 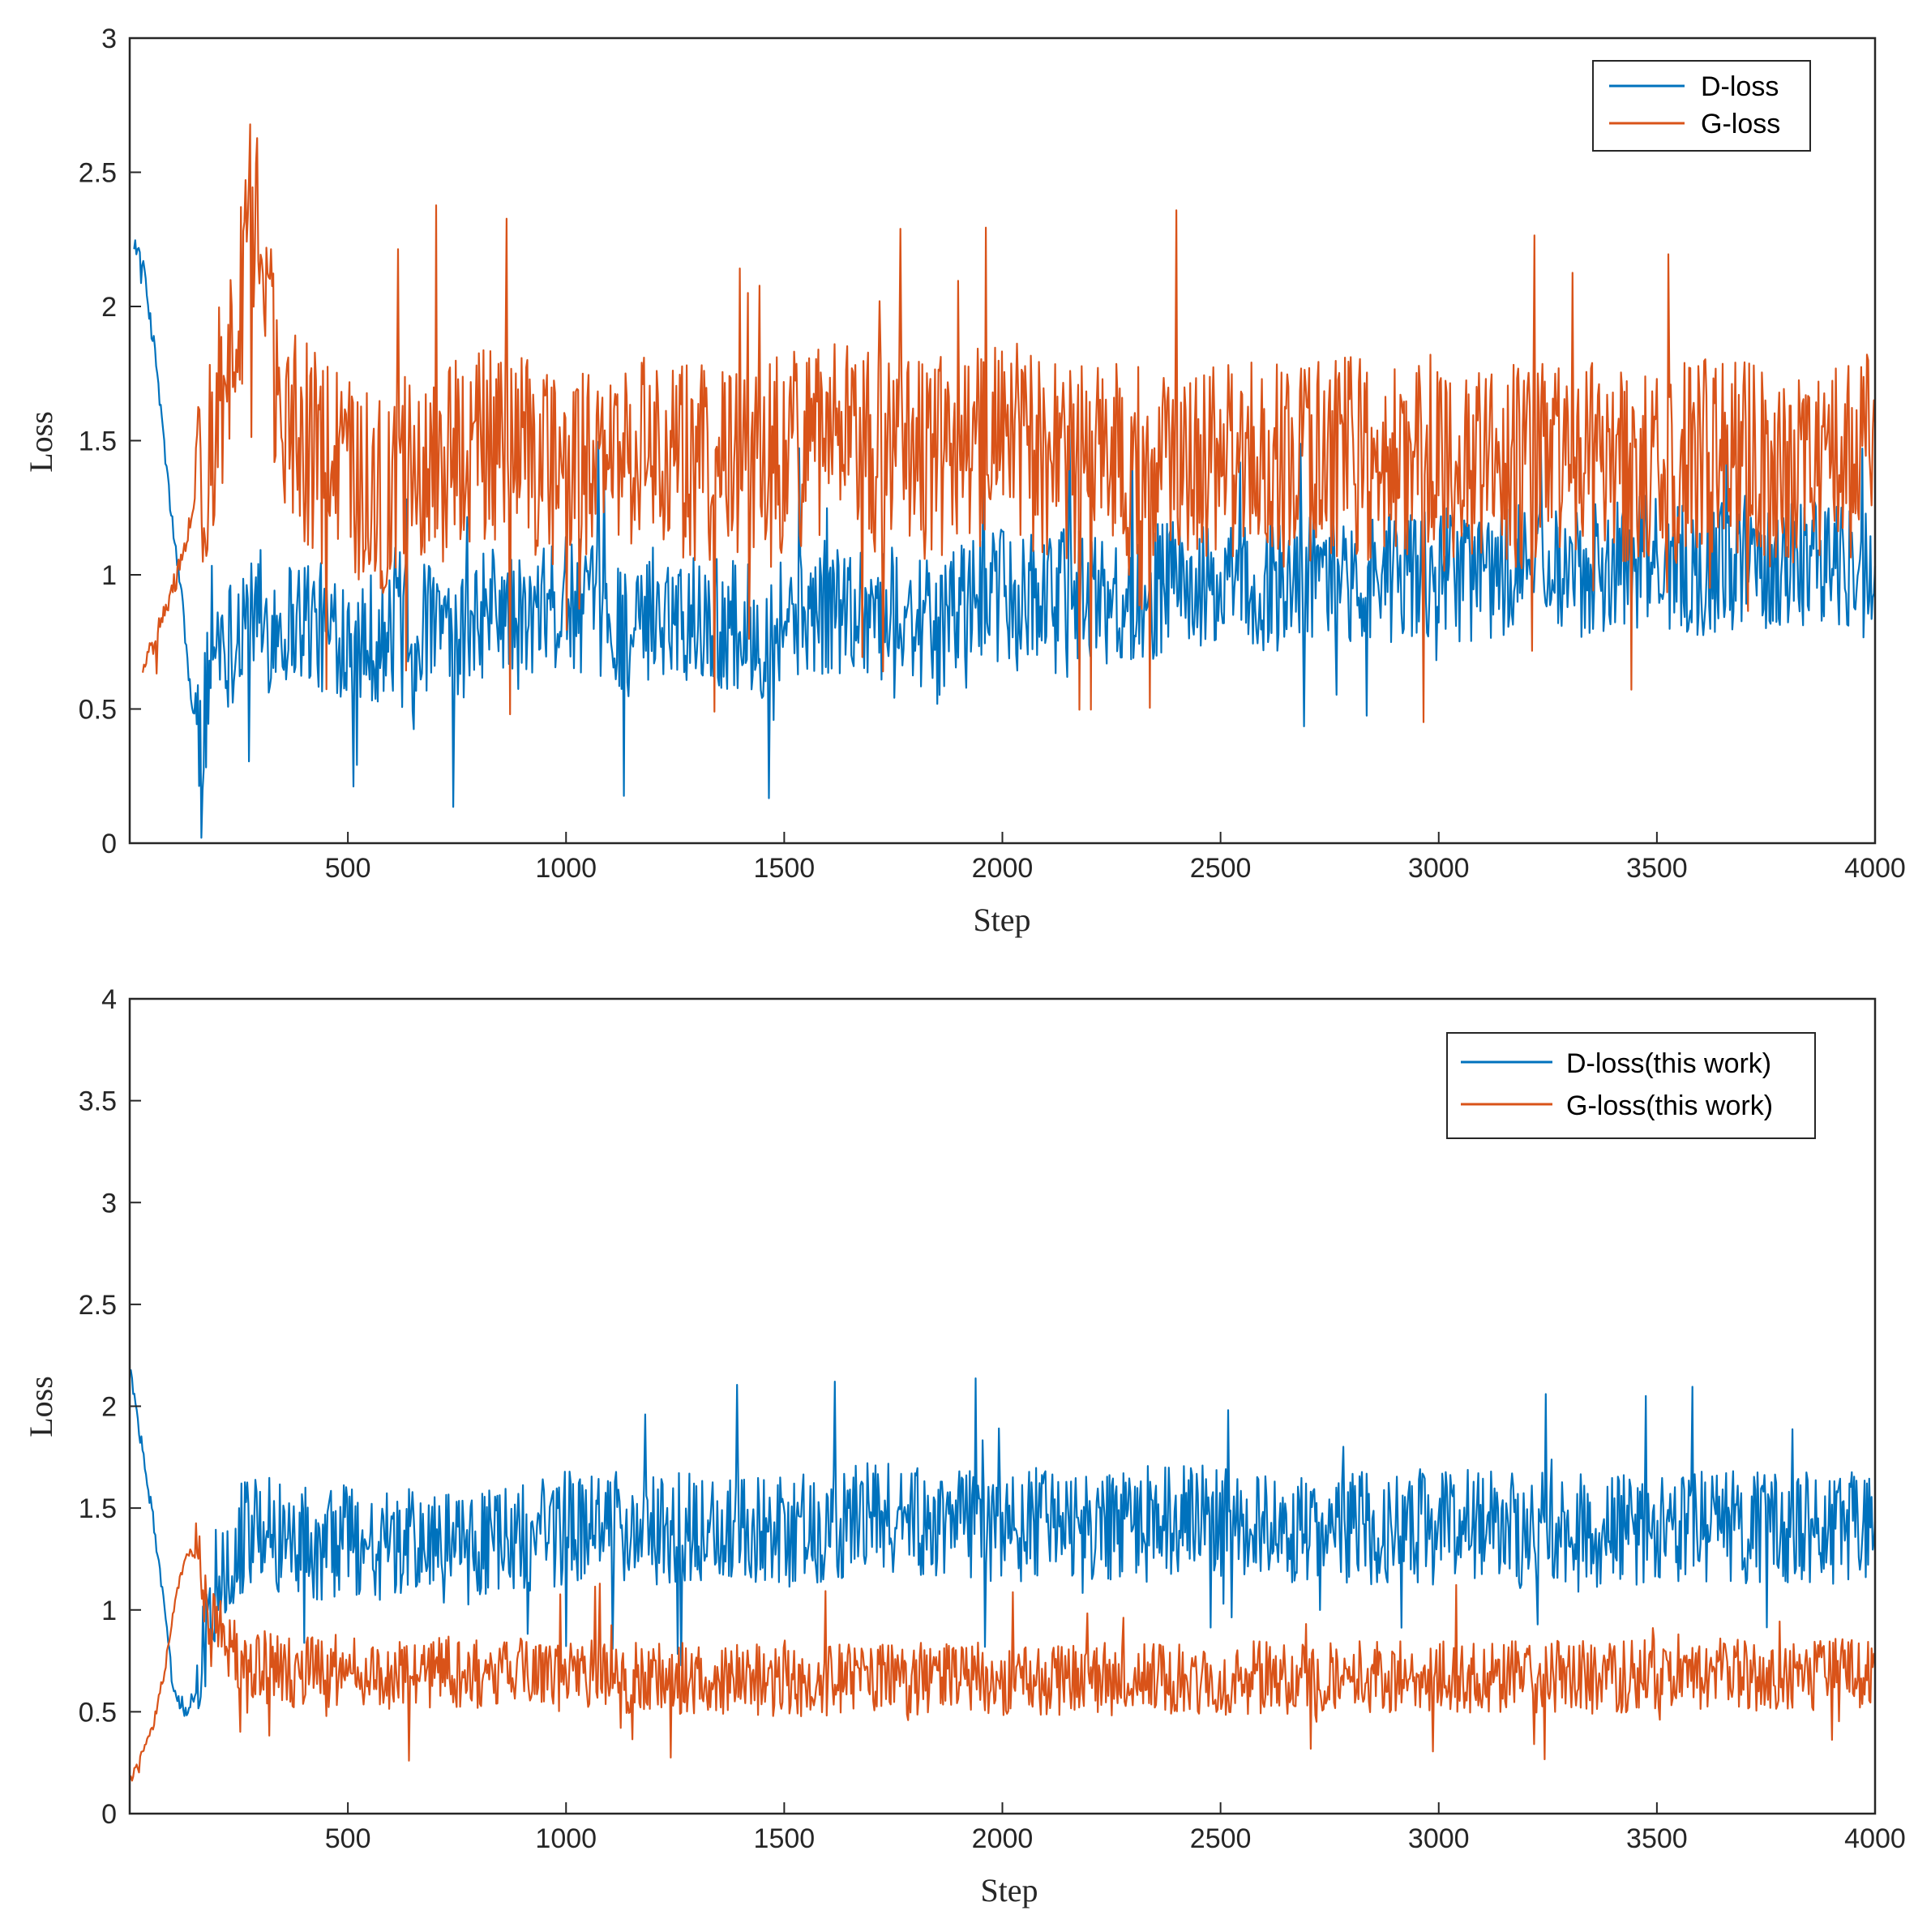 What do you see at coordinates (348, 1838) in the screenshot?
I see `chart-bottom-x-tick-label: 500` at bounding box center [348, 1838].